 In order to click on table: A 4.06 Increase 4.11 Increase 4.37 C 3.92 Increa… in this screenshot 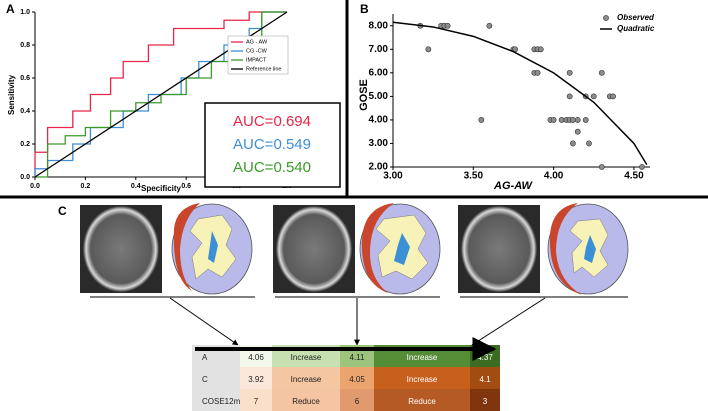, I will do `click(346, 378)`.